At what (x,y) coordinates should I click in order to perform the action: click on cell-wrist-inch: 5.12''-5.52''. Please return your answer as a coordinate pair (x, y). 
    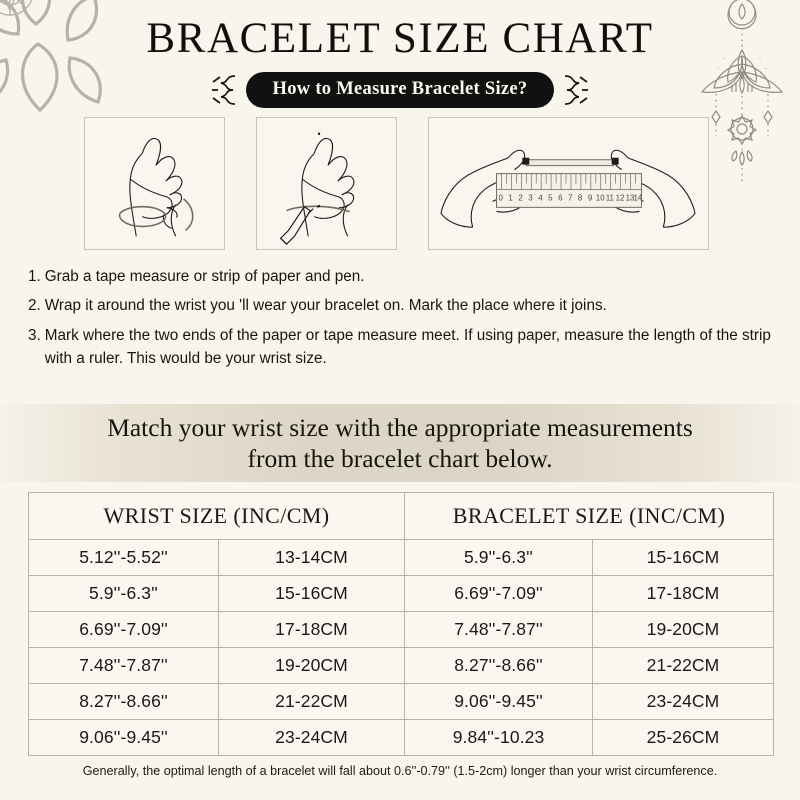
    Looking at the image, I should click on (123, 557).